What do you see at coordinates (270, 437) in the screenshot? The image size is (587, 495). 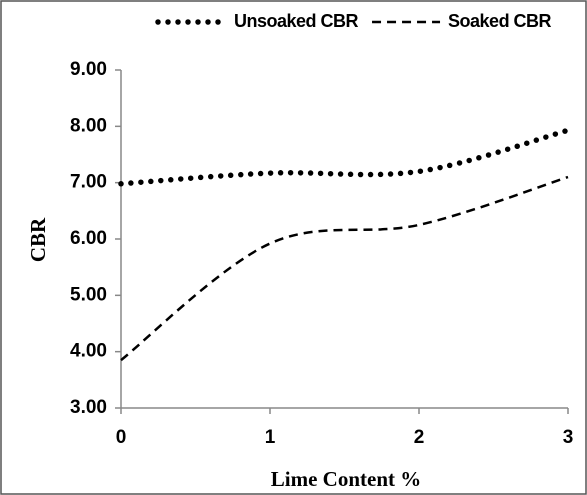 I see `x-tick-label: 1` at bounding box center [270, 437].